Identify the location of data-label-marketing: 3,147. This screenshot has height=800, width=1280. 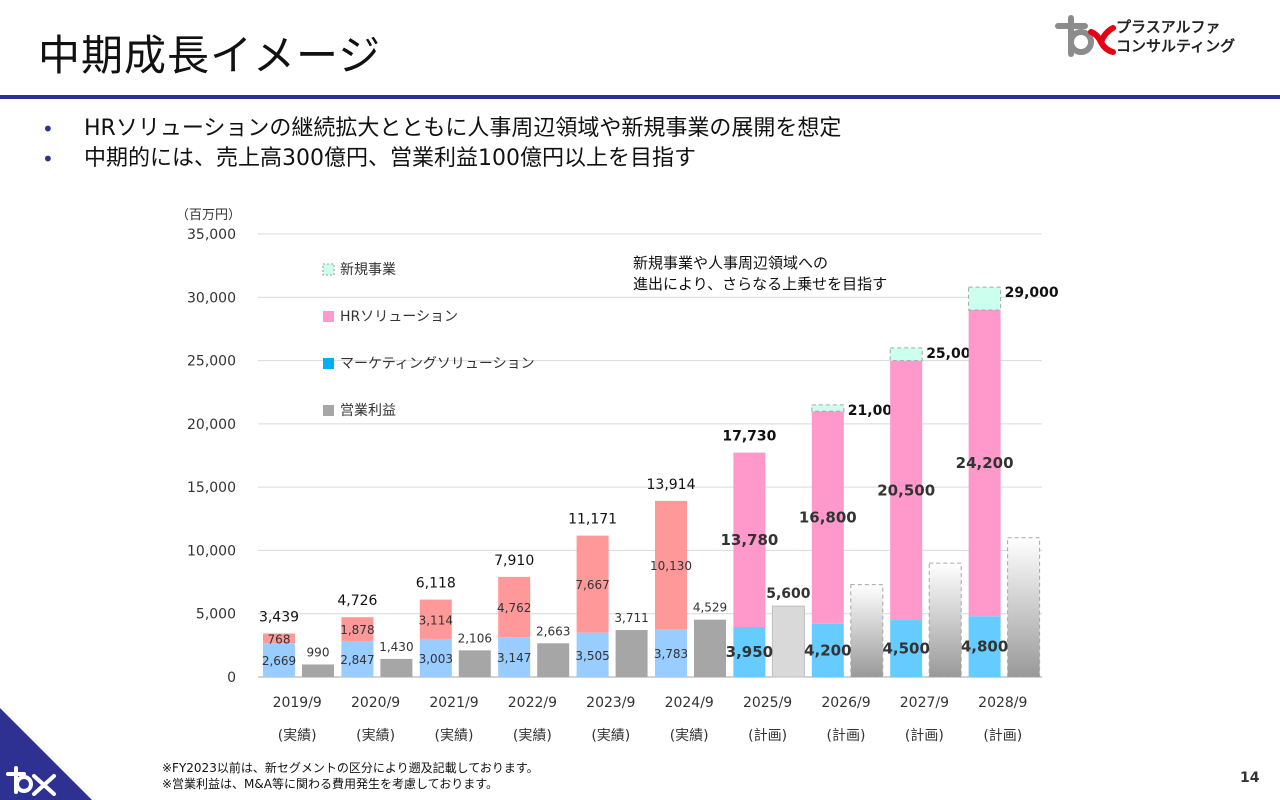
(514, 658).